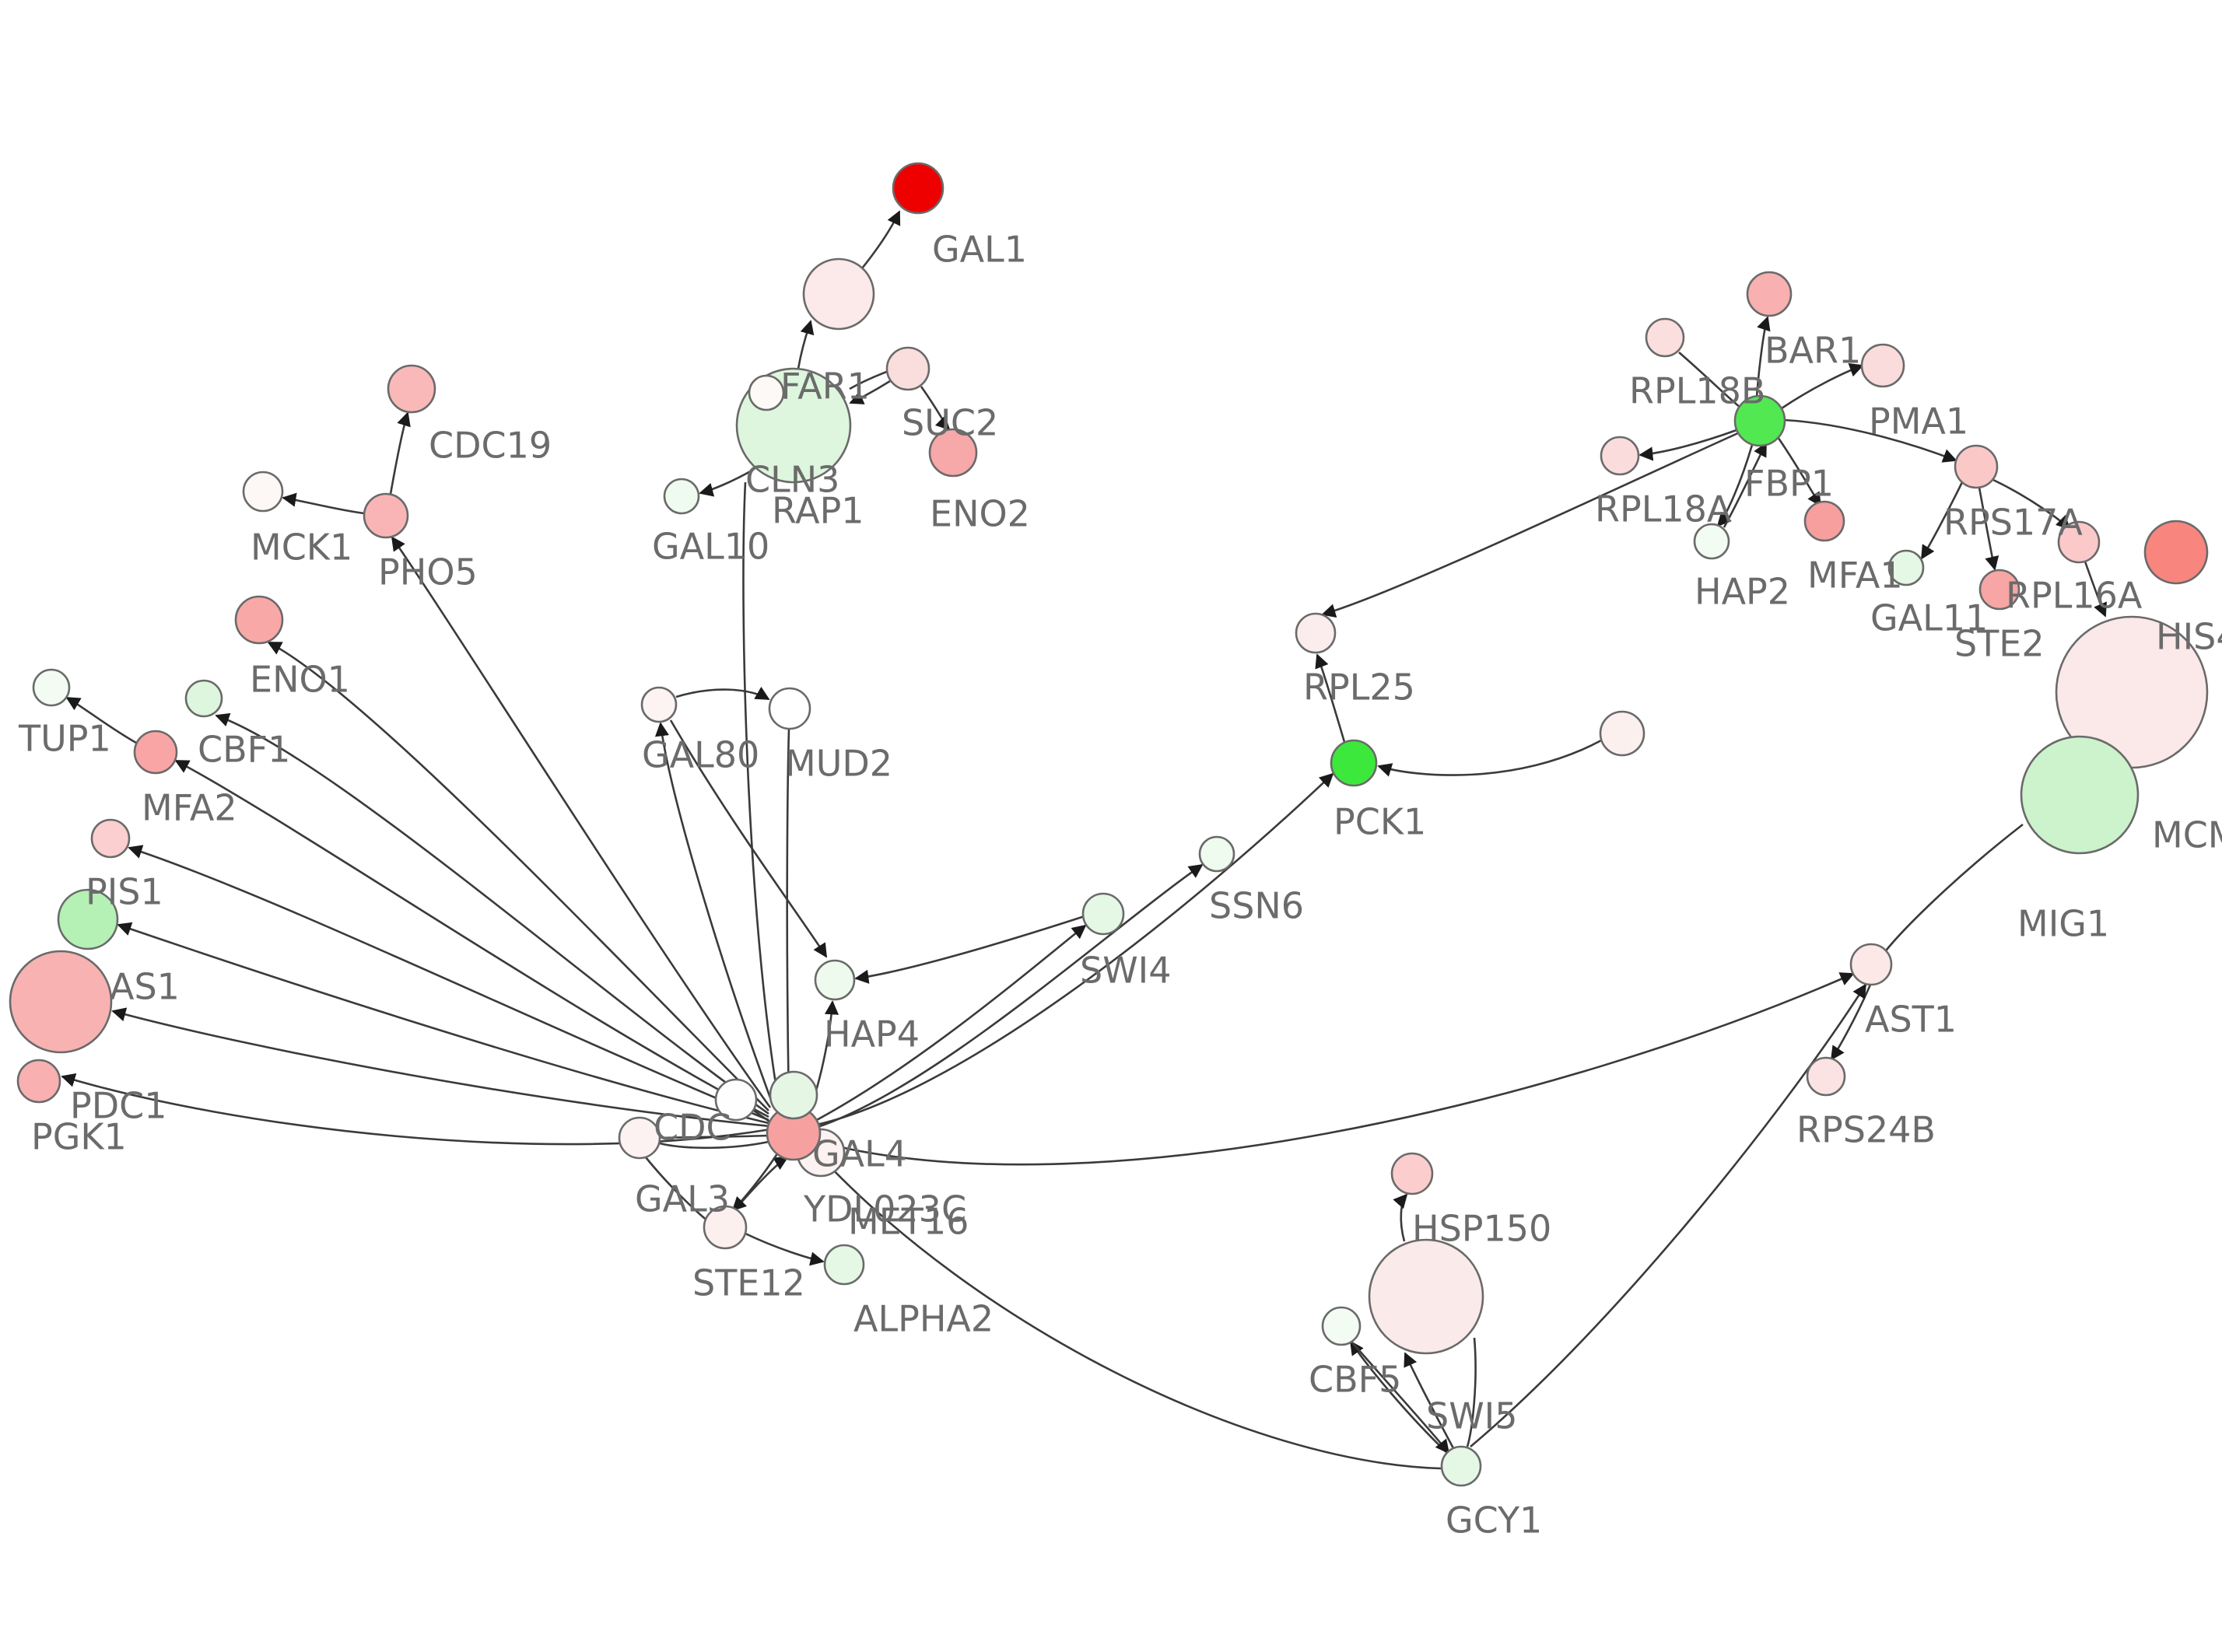 This screenshot has width=2222, height=1652. What do you see at coordinates (806, 344) in the screenshot?
I see `edge-CLN3-to-FAR1` at bounding box center [806, 344].